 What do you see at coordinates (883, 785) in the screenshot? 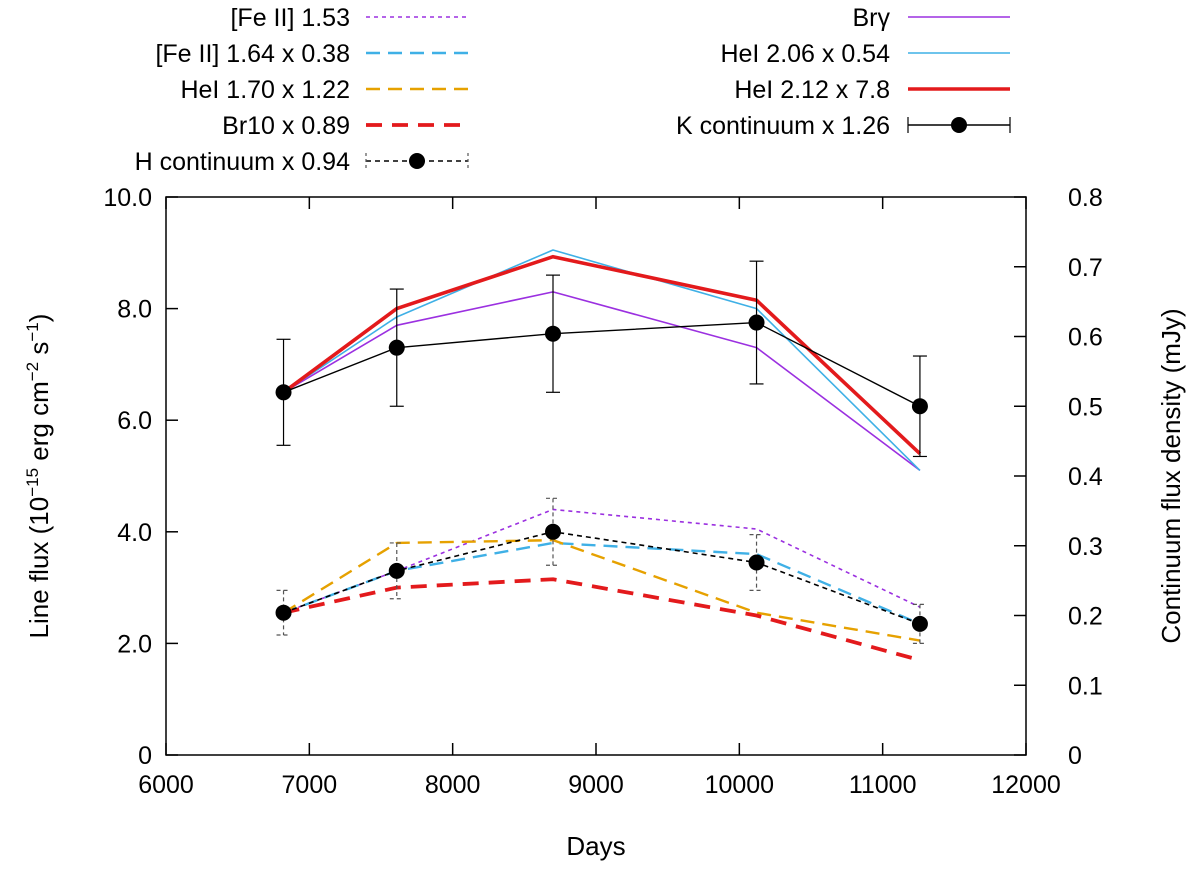
I see `x-tick-label: 11000` at bounding box center [883, 785].